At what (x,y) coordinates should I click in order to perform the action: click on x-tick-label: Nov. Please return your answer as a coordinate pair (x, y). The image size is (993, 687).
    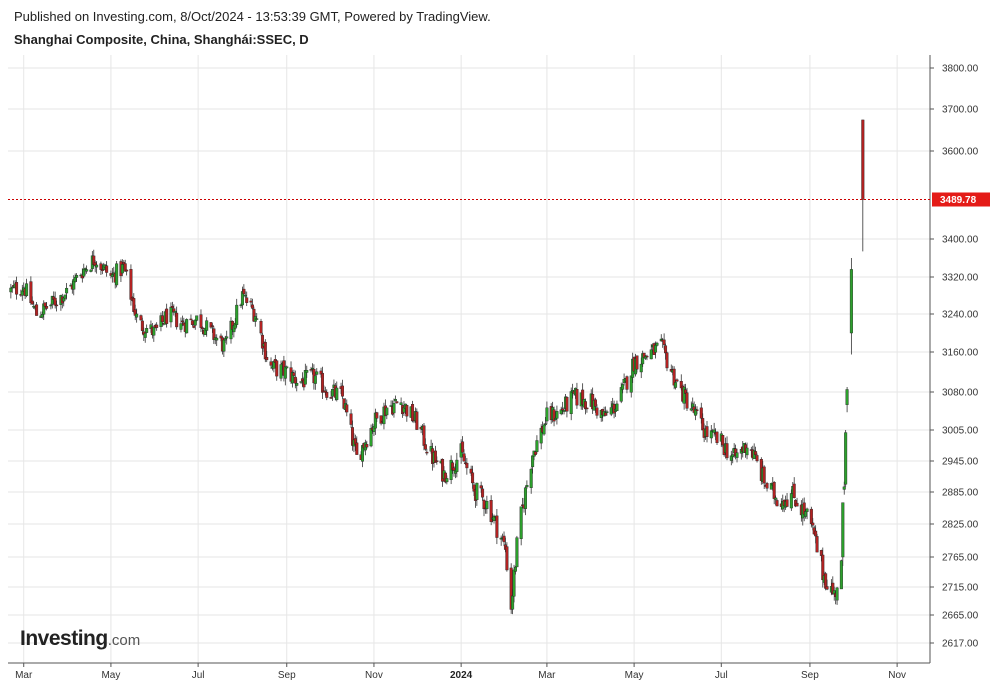
    Looking at the image, I should click on (374, 675).